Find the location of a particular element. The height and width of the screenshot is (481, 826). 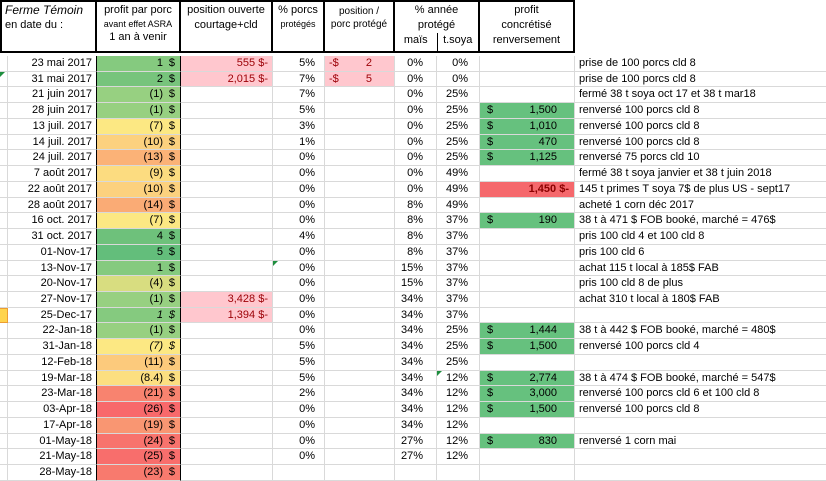

cell-pct-pigs-protected: 7% is located at coordinates (299, 79).